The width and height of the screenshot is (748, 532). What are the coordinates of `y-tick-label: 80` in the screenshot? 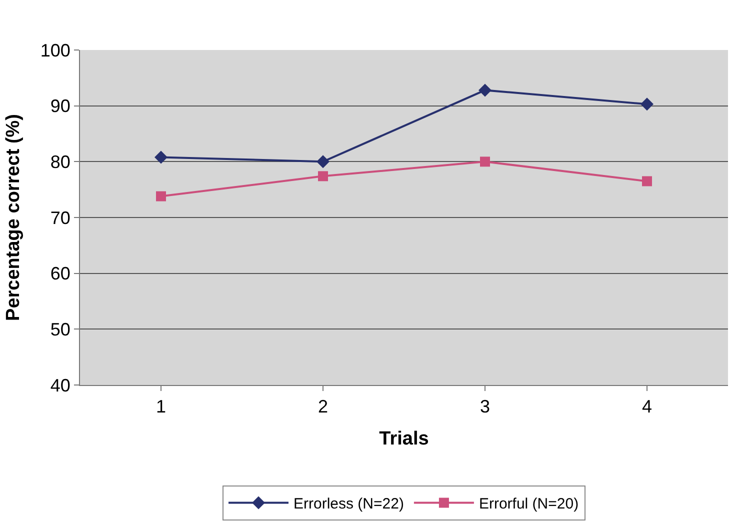 It's located at (60, 162).